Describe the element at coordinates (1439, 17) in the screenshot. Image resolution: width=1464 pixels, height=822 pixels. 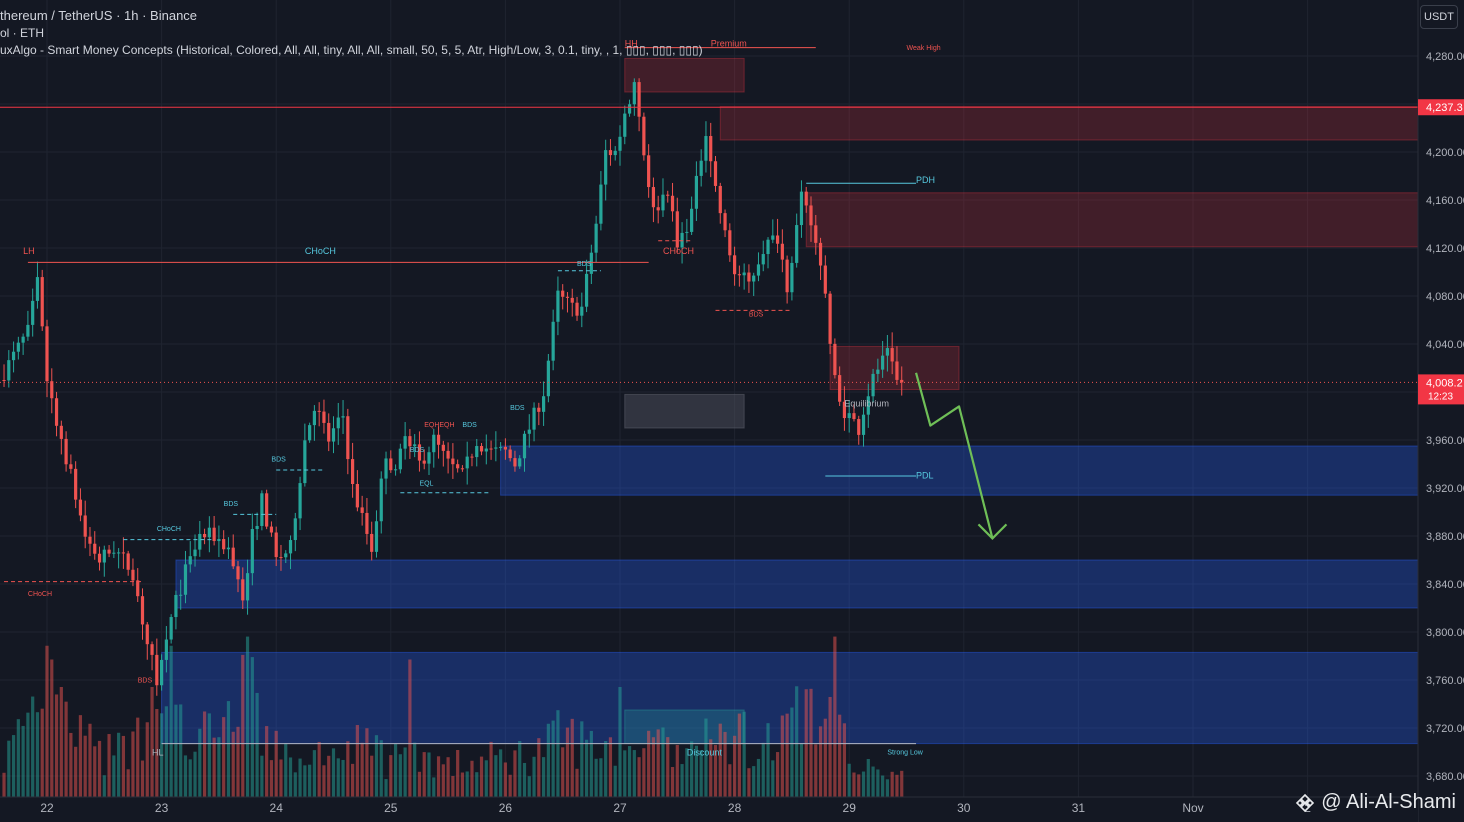
I see `currency-unit-button: USDT` at that location.